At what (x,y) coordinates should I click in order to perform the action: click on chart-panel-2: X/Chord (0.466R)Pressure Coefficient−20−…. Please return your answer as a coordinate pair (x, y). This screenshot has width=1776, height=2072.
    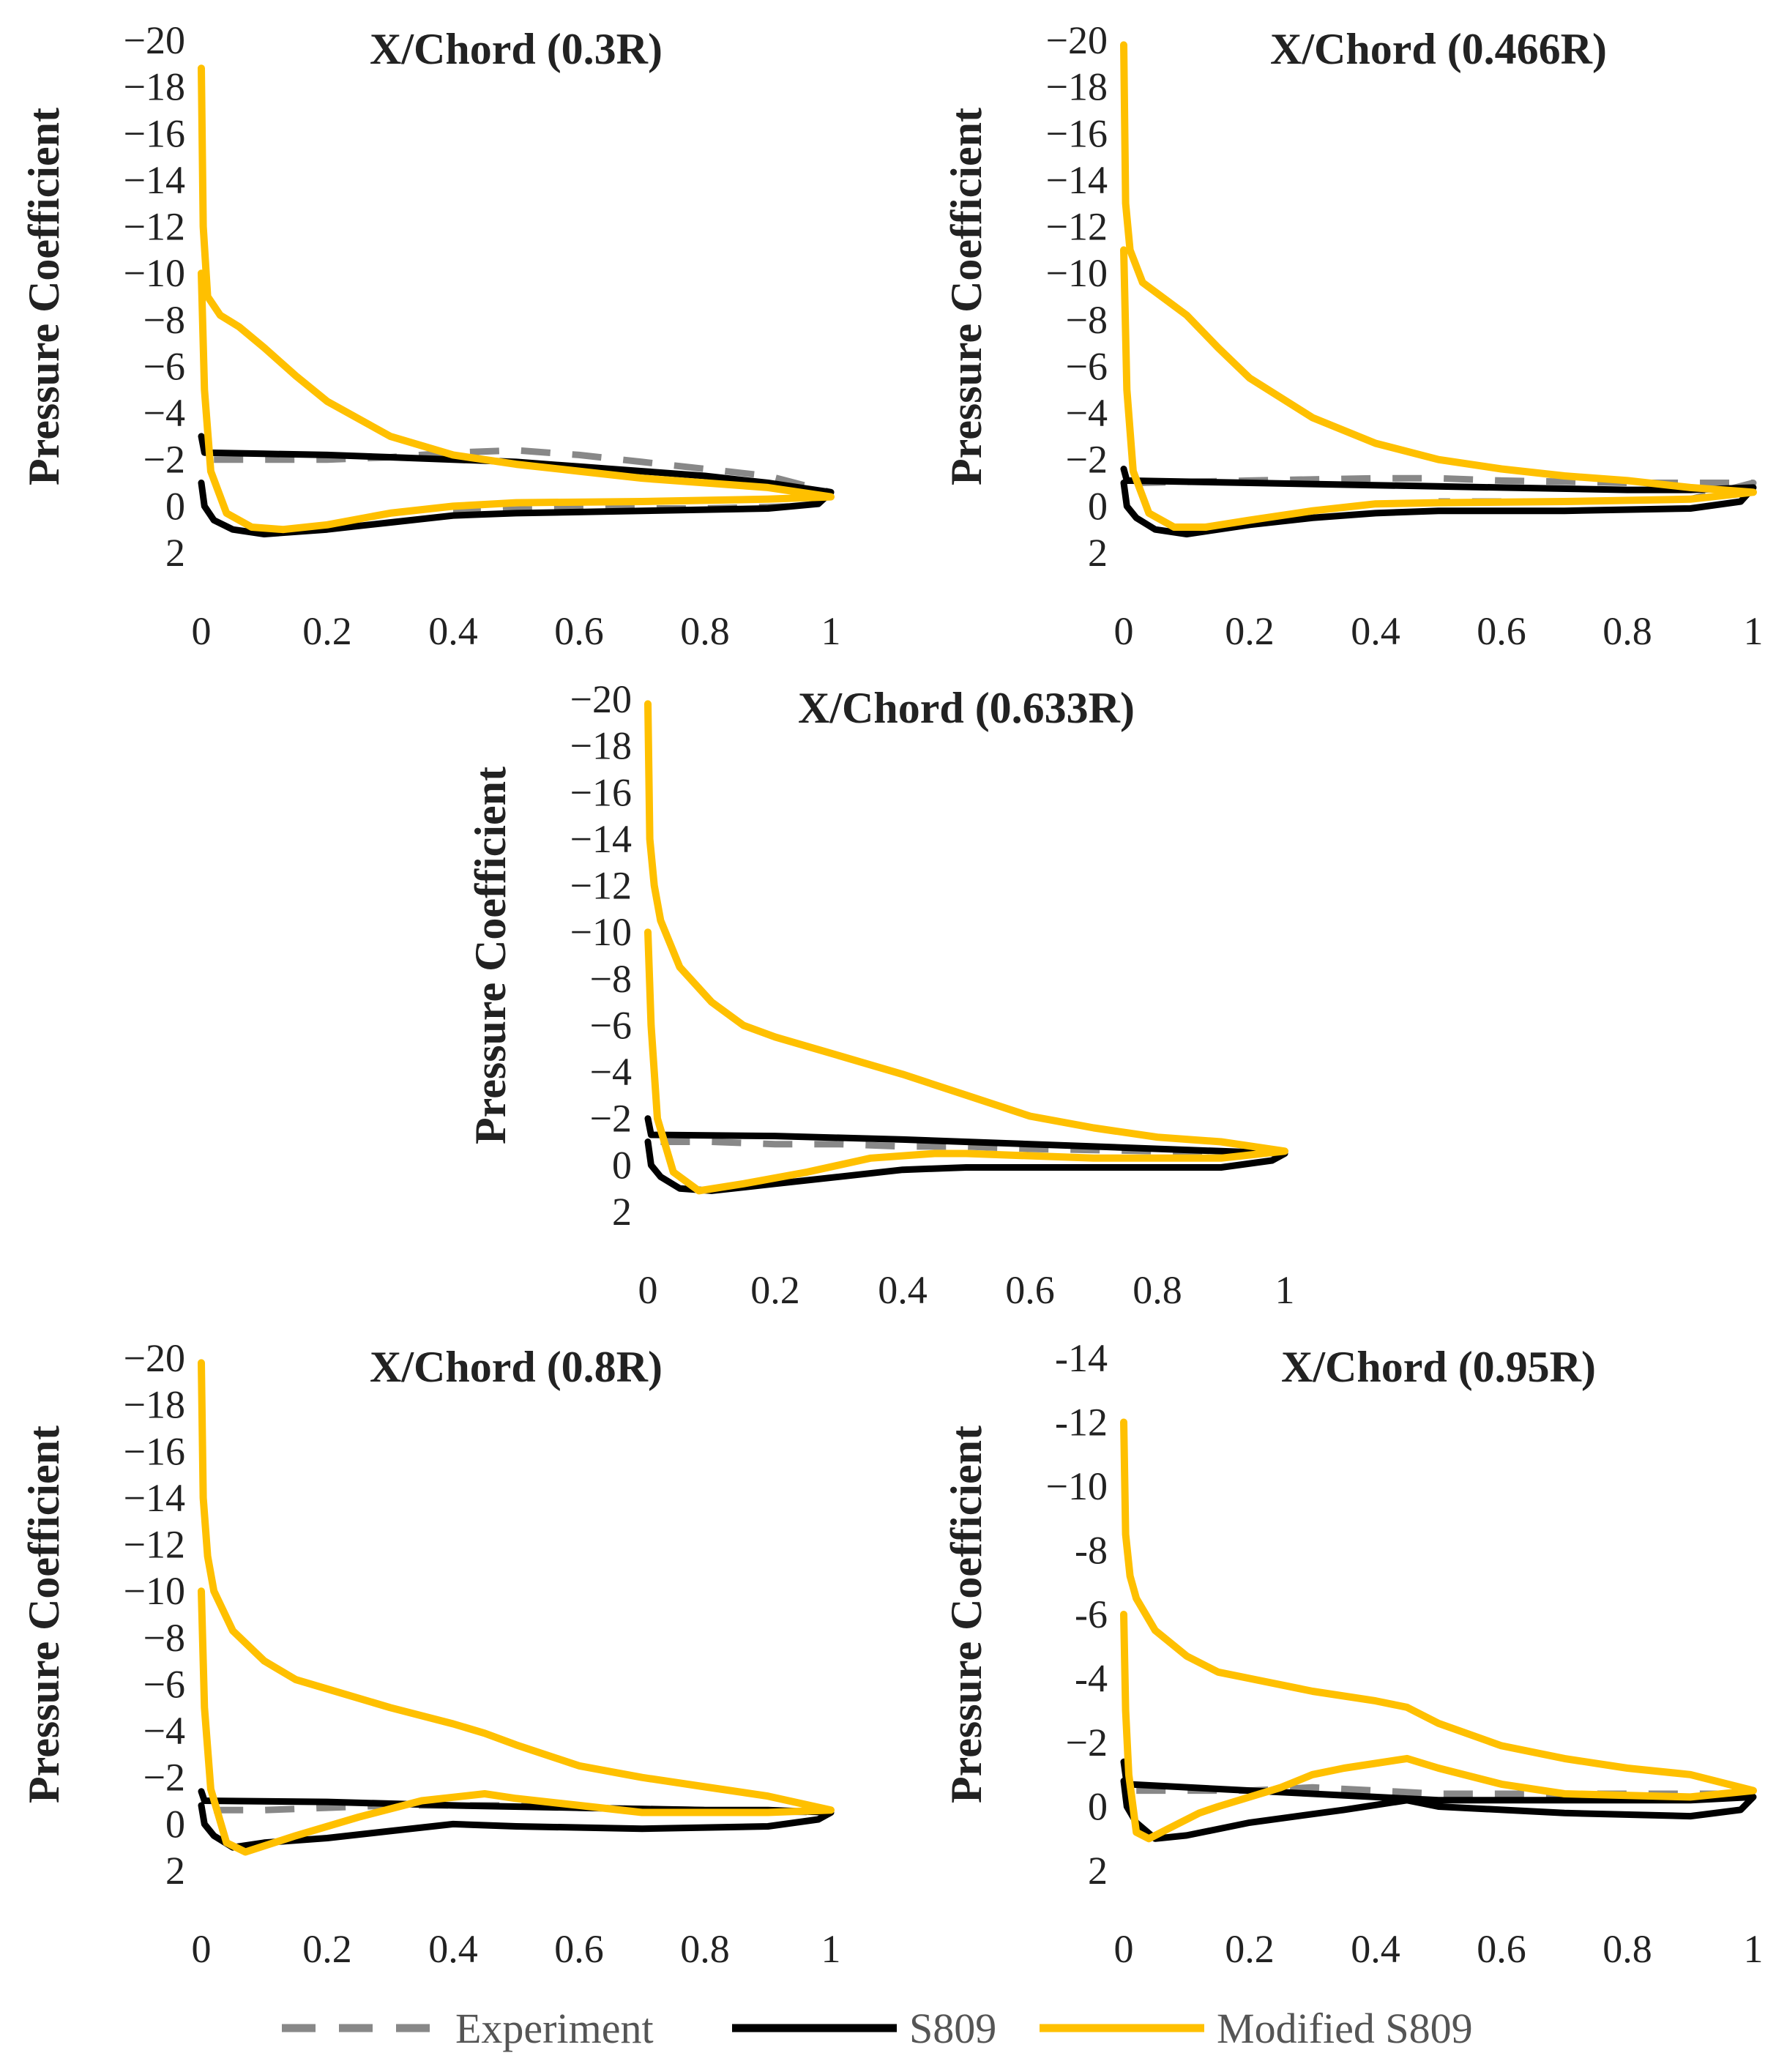
    Looking at the image, I should click on (1353, 335).